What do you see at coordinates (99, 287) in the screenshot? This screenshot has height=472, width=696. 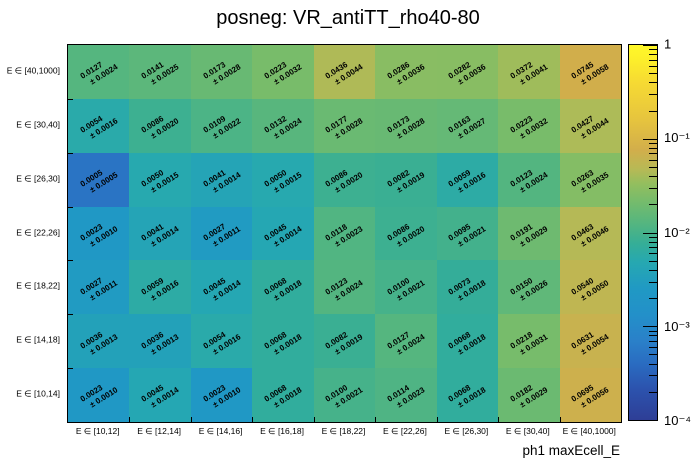 I see `cell-label: 0.0027 ± 0.0011` at bounding box center [99, 287].